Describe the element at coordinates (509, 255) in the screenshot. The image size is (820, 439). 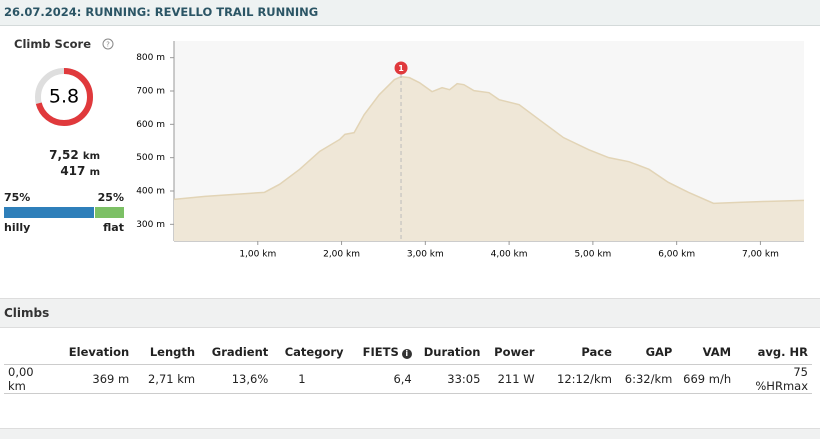
I see `x-tick-label: 4,00 km` at that location.